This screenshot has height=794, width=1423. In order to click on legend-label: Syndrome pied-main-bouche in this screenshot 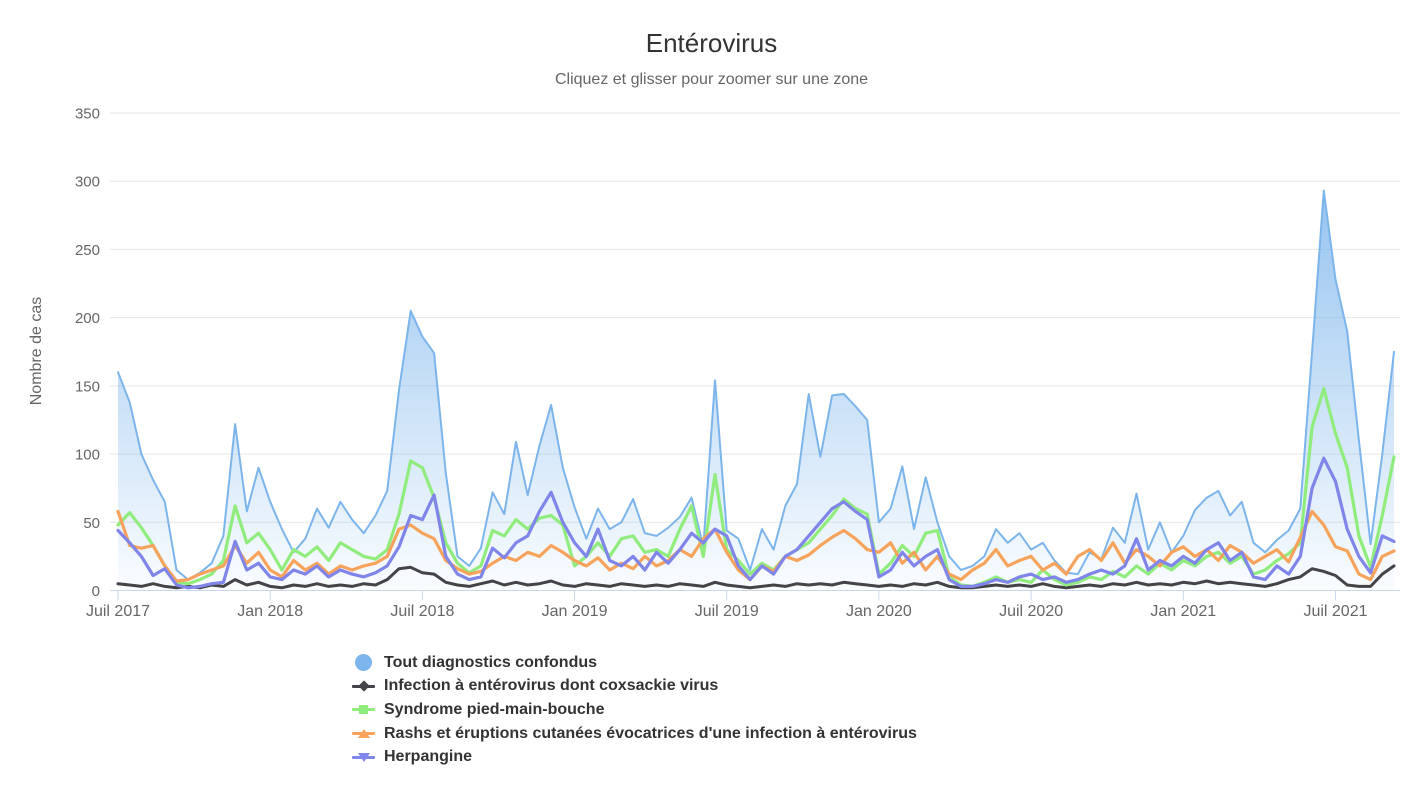, I will do `click(494, 709)`.